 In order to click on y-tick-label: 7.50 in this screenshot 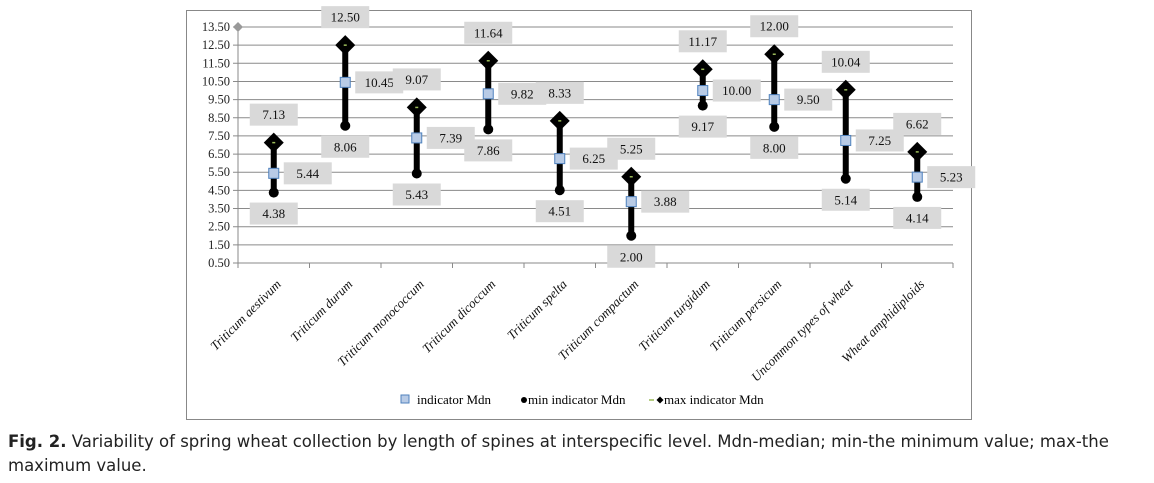, I will do `click(219, 136)`.